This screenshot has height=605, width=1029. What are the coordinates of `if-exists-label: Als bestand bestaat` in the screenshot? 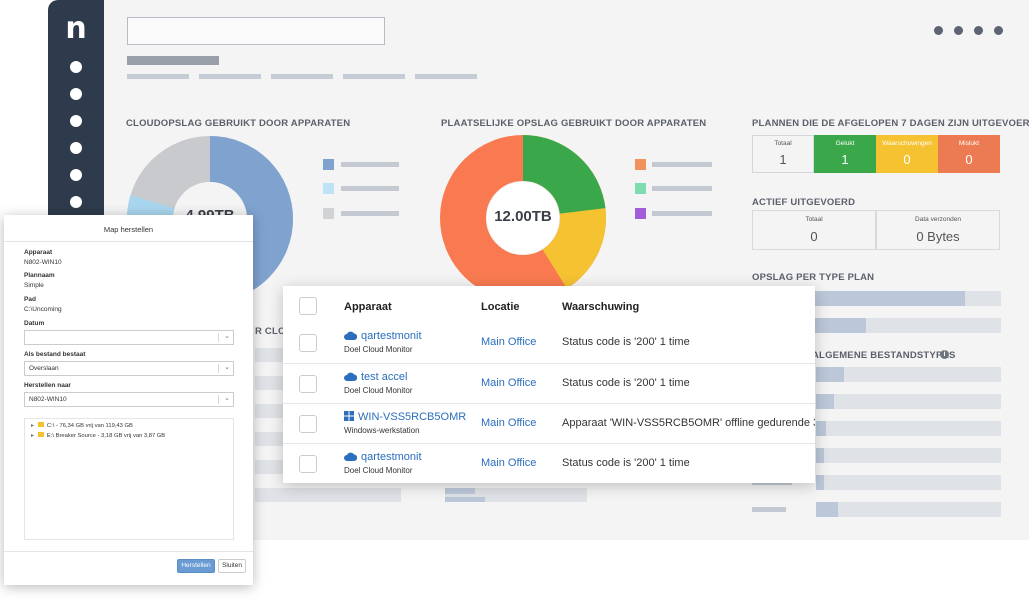 It's located at (55, 354).